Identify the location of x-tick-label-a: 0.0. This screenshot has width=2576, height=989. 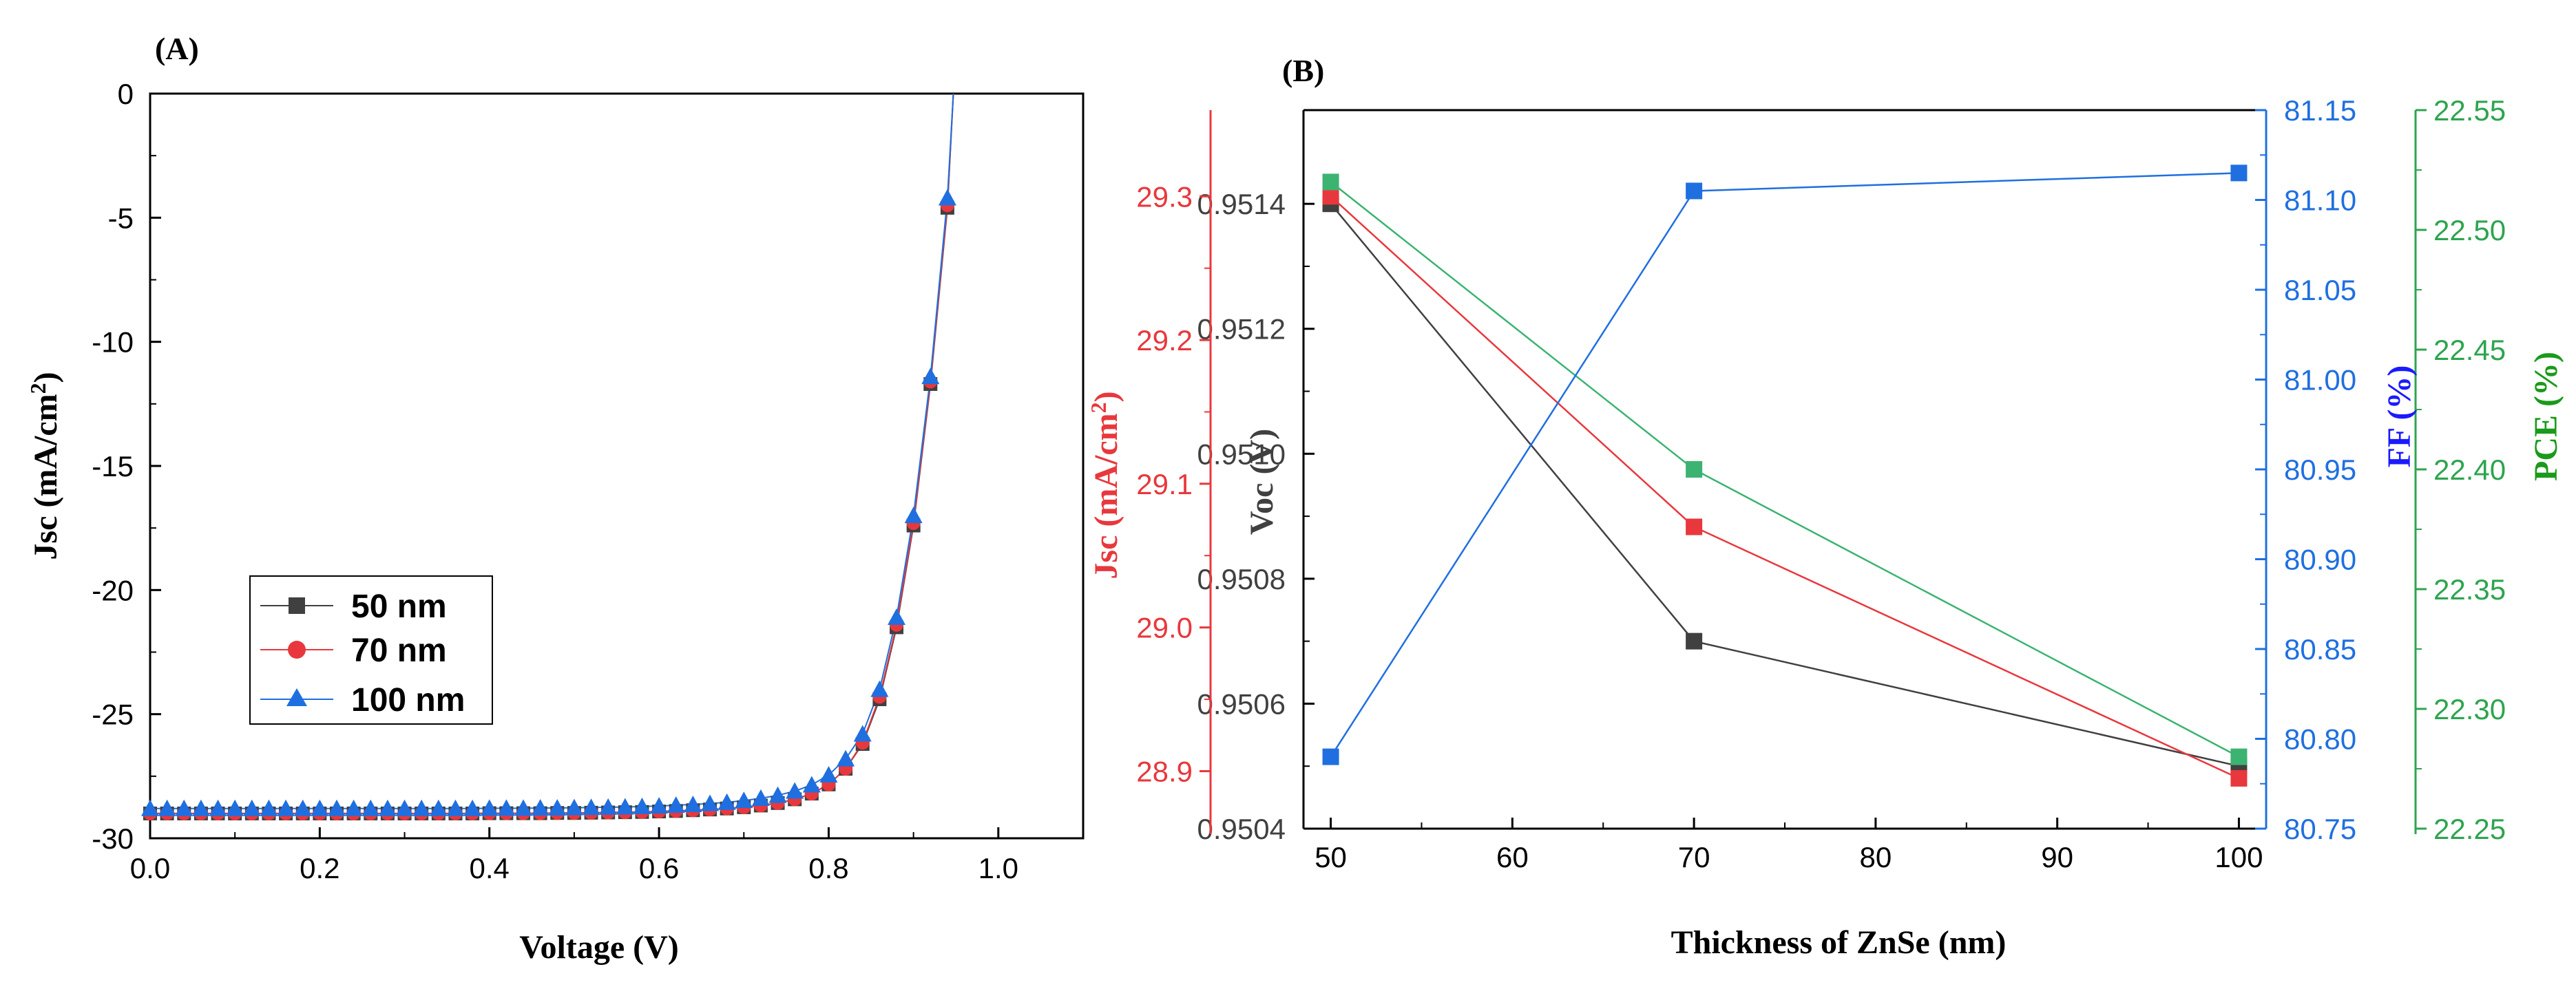
(150, 868).